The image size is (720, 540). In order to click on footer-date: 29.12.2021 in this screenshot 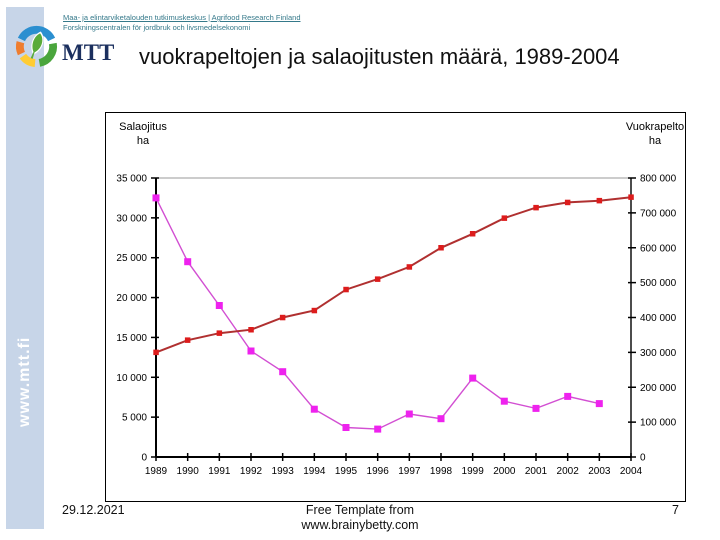, I will do `click(93, 510)`.